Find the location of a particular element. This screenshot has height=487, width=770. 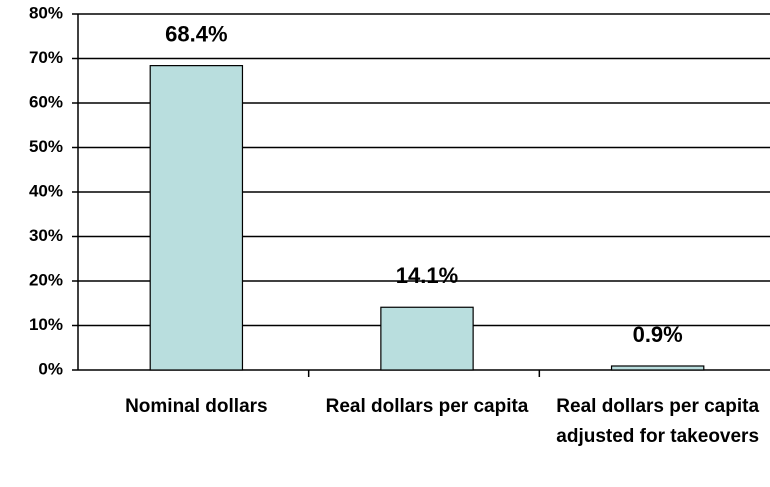

y-tick-label: 10% is located at coordinates (46, 324).